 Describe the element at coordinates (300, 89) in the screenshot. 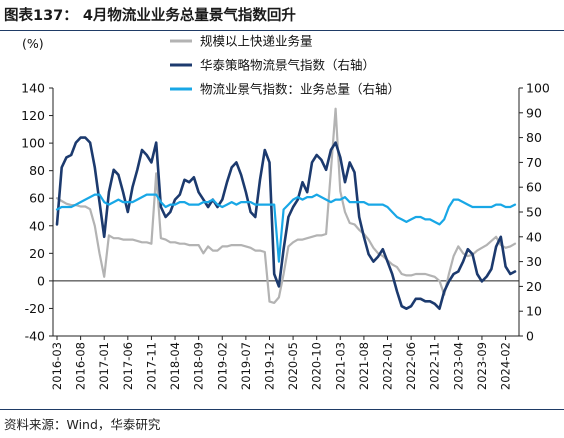

I see `legend-label: 物流业景气指数：业务总量（右轴）` at that location.